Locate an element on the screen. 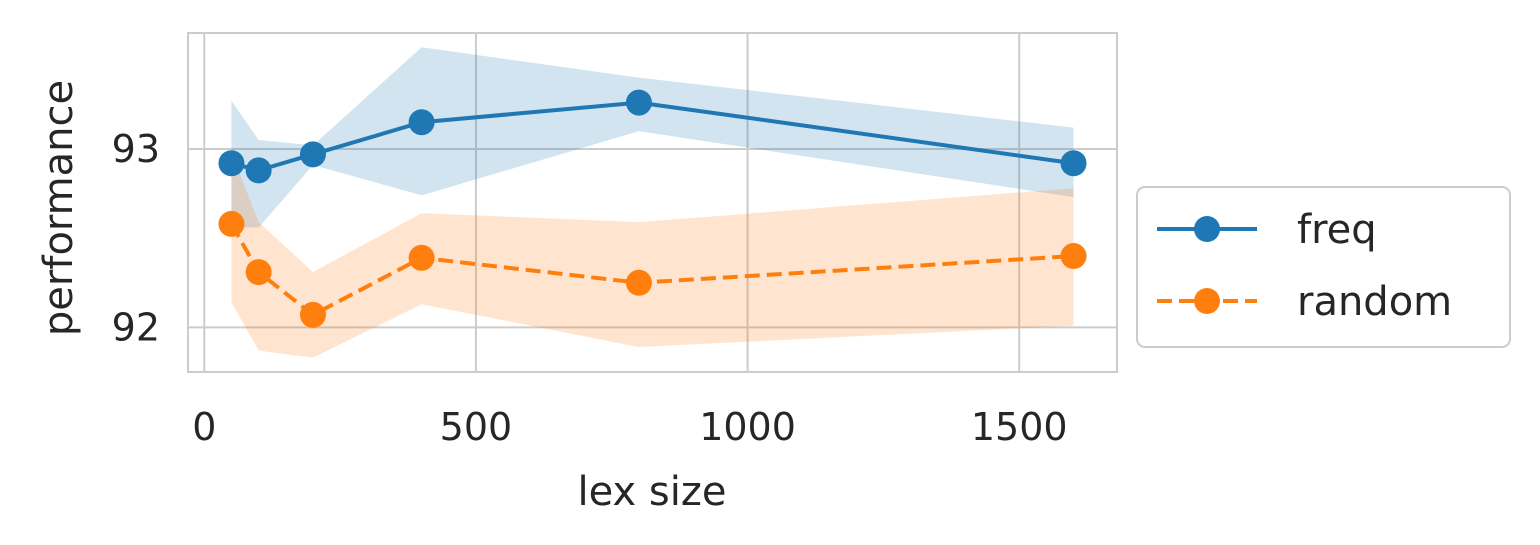 This screenshot has height=545, width=1540. x-tick-label: 0 is located at coordinates (204, 427).